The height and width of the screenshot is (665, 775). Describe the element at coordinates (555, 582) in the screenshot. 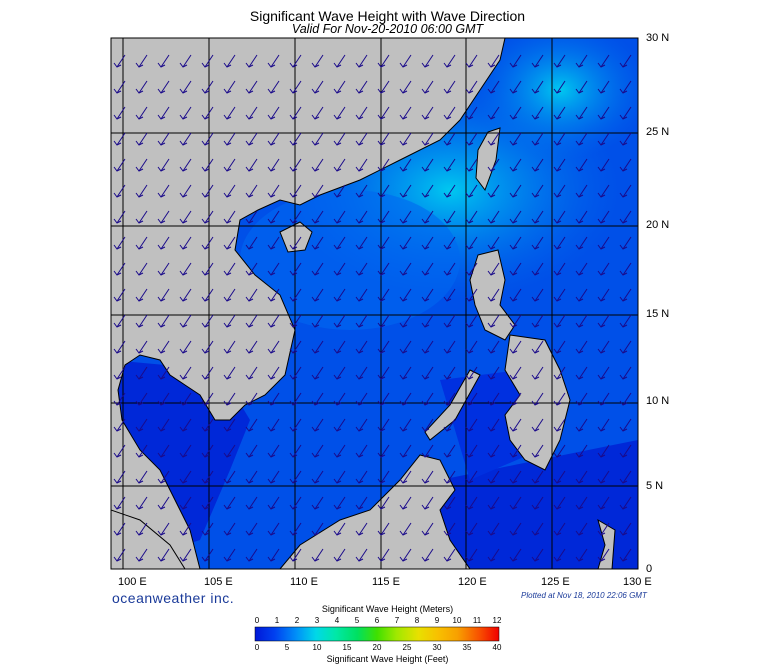

I see `lon-label-125e: 125 E` at that location.